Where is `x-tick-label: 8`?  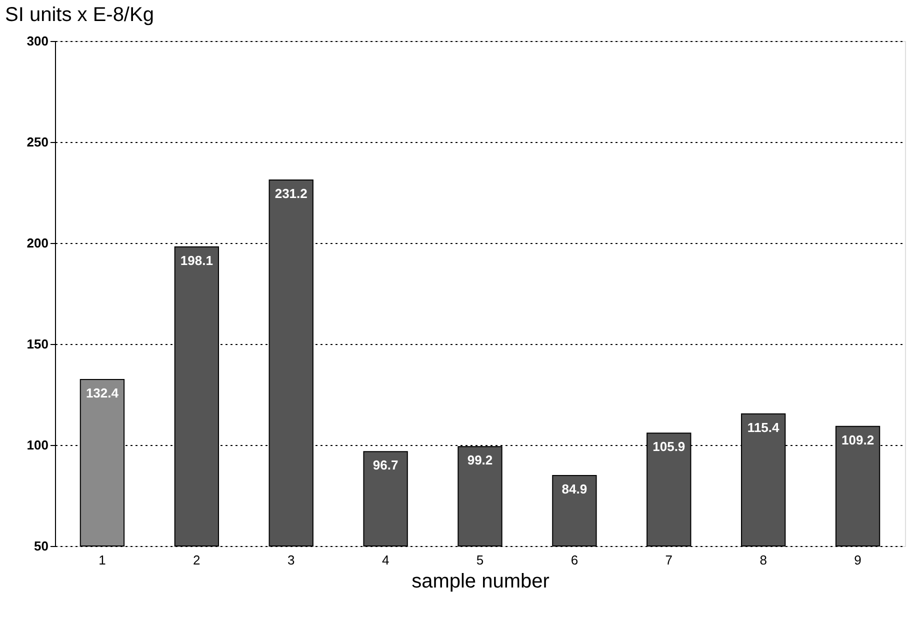
x-tick-label: 8 is located at coordinates (763, 560).